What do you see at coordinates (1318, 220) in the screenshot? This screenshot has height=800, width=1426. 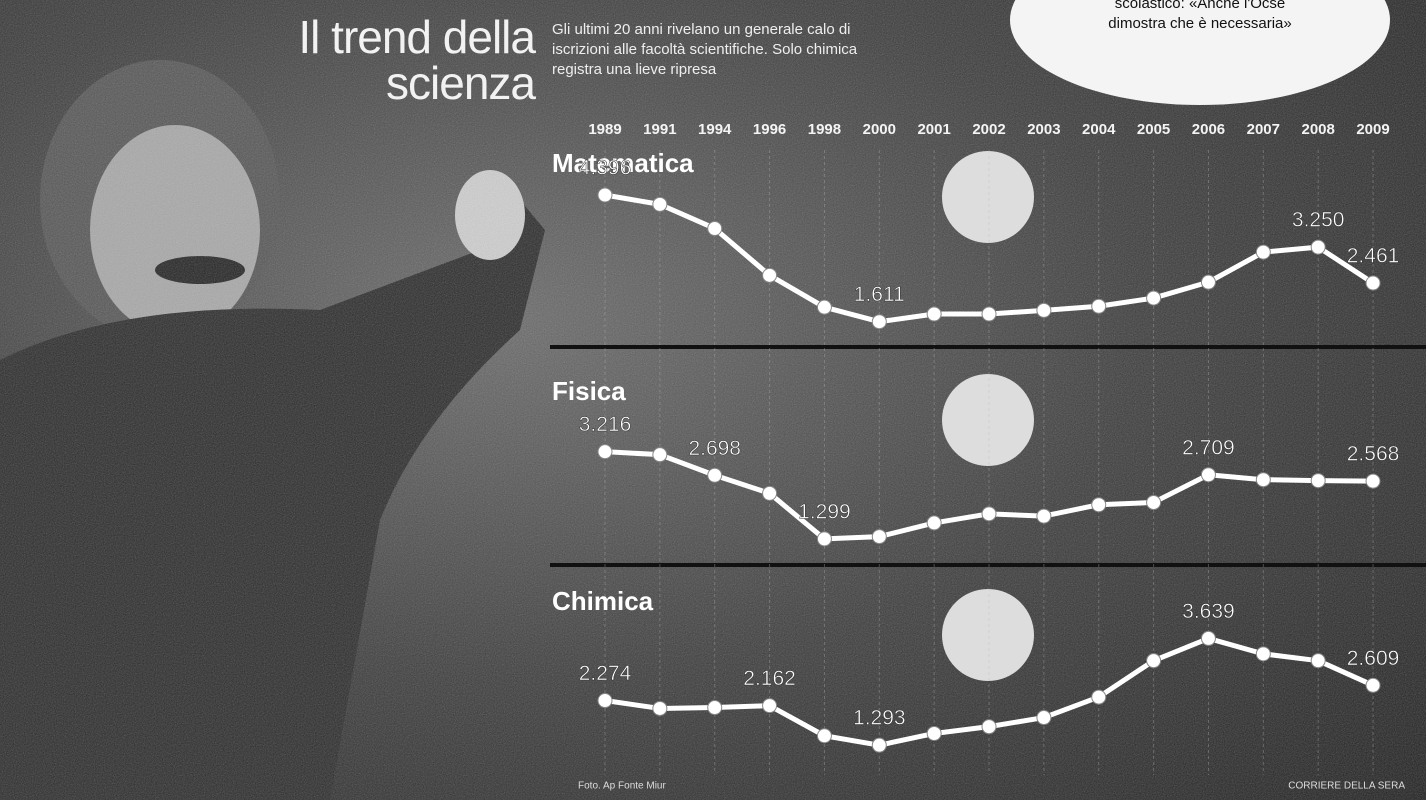 I see `data-label: 3.250` at bounding box center [1318, 220].